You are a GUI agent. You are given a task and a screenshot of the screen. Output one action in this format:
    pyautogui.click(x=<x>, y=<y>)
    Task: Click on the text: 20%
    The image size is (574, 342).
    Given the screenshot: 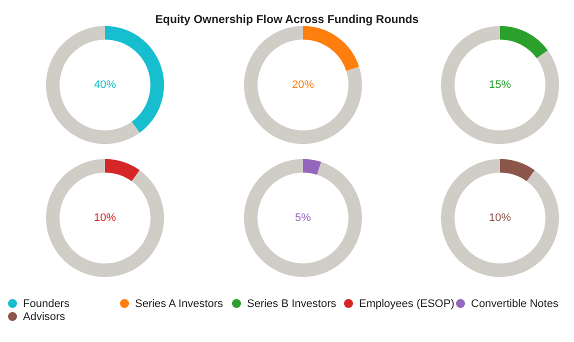 What is the action you would take?
    pyautogui.click(x=303, y=85)
    